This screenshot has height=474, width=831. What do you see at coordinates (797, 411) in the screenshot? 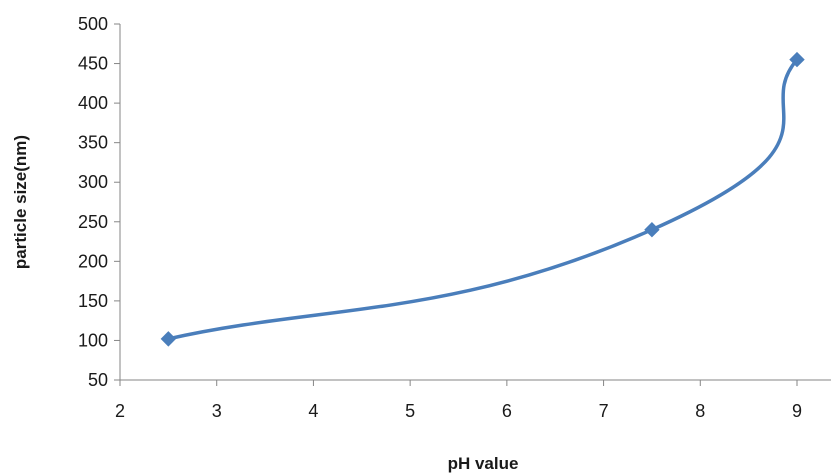
I see `x-tick-label: 9` at bounding box center [797, 411].